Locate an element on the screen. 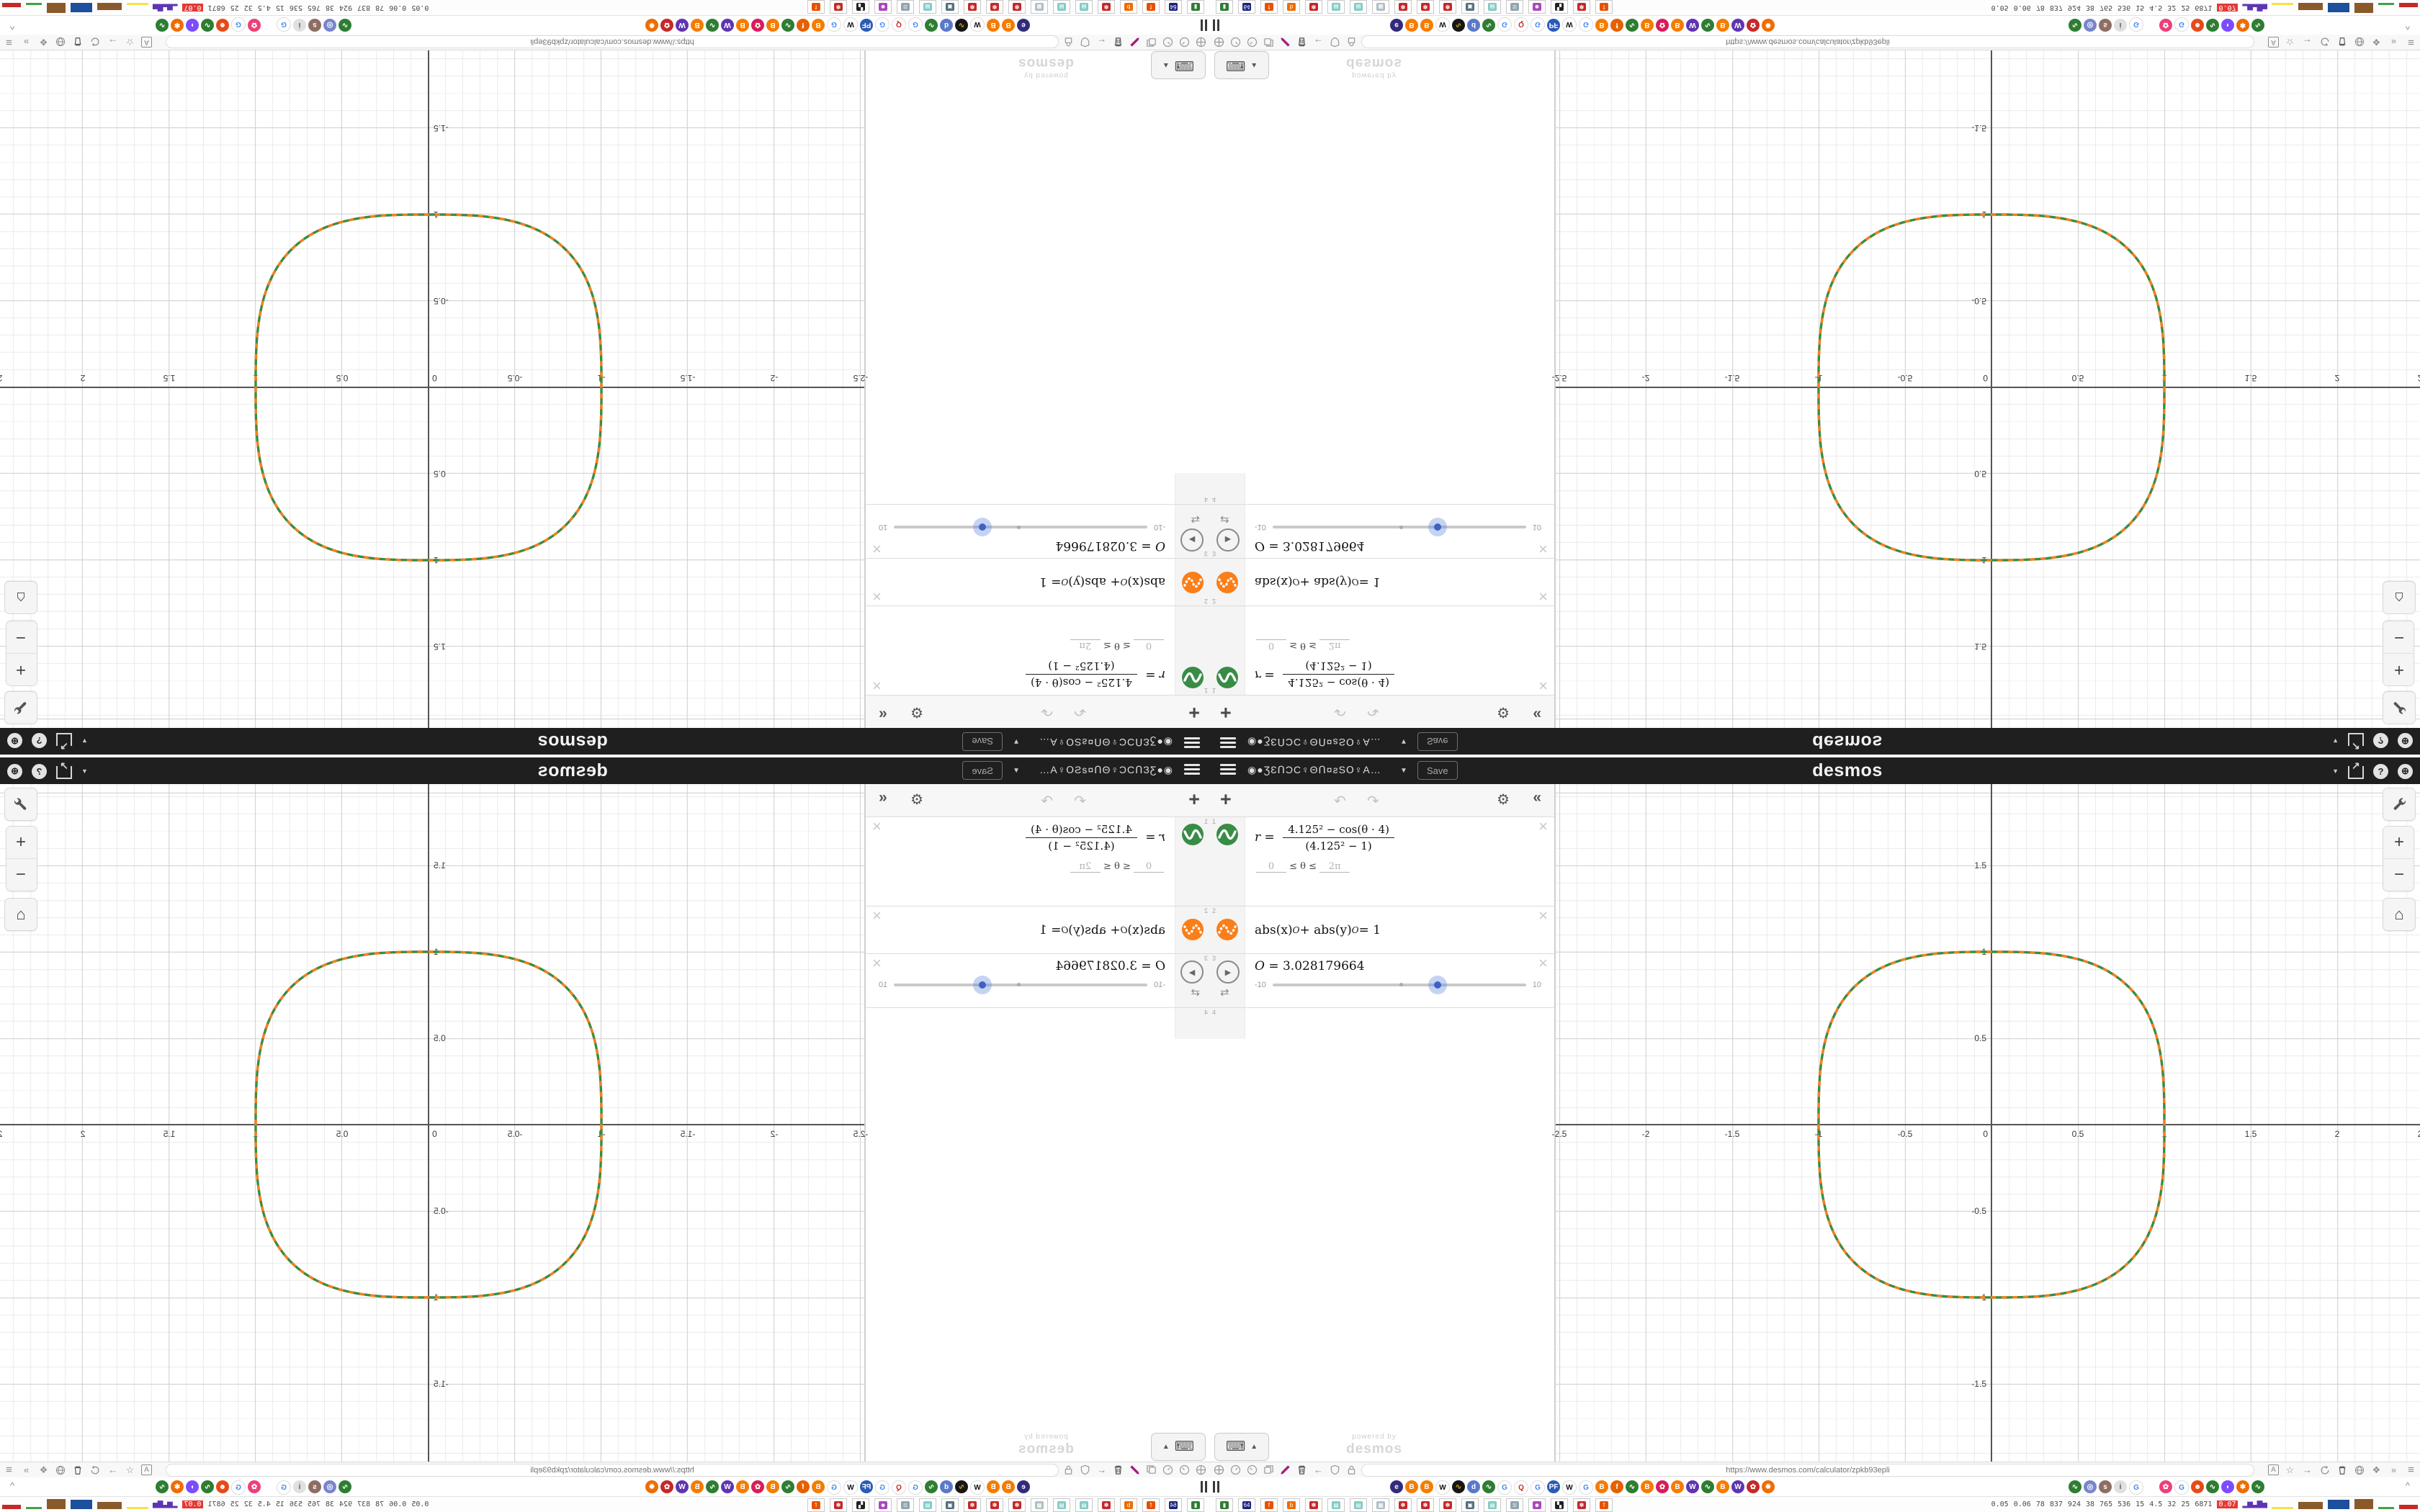  implicit-curve is located at coordinates (428, 387).